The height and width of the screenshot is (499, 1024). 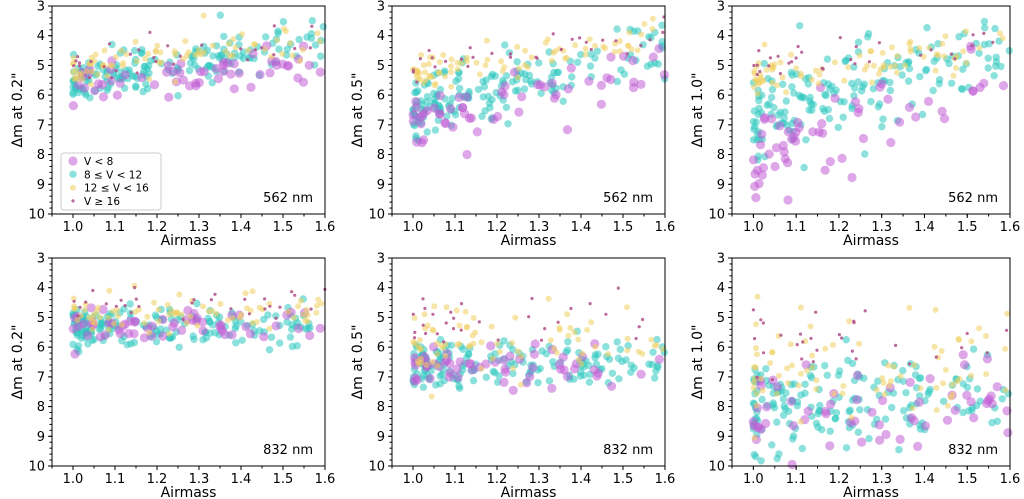 What do you see at coordinates (18, 362) in the screenshot?
I see `y-axis-label: Δm at 0.2"` at bounding box center [18, 362].